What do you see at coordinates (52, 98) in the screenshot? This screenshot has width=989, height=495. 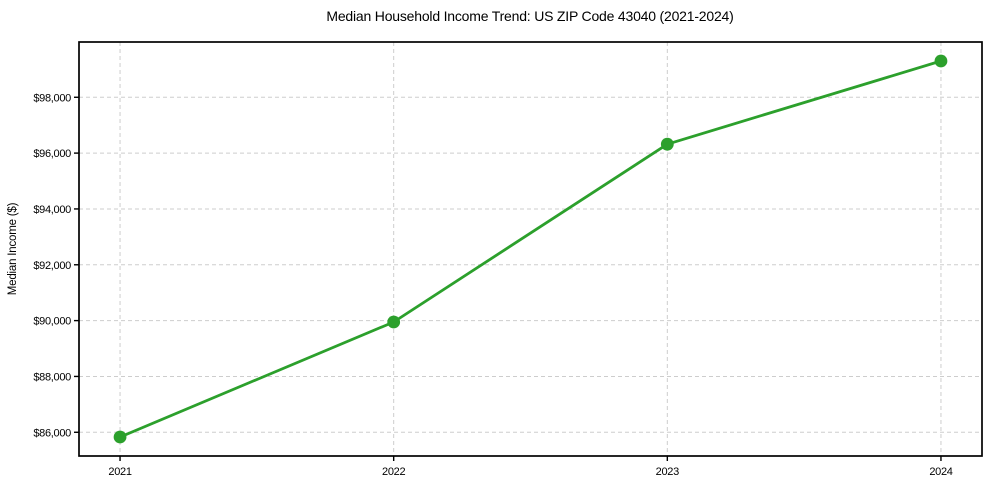 I see `y-tick-label: $98,000` at bounding box center [52, 98].